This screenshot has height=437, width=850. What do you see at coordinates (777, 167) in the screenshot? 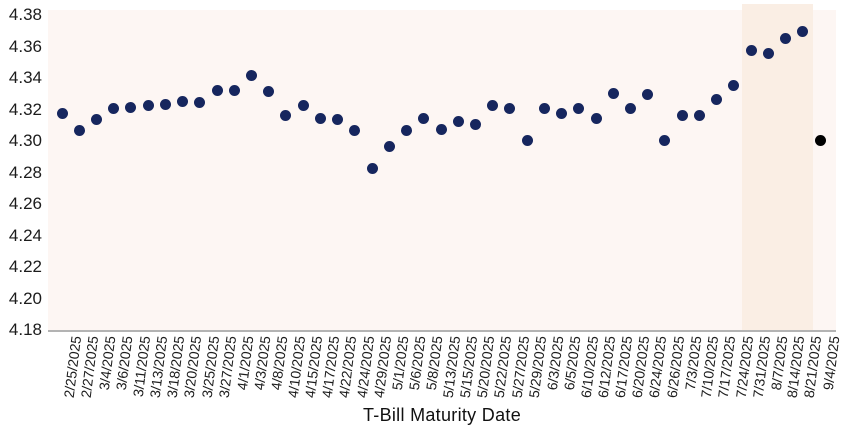
I see `highlight-band` at bounding box center [777, 167].